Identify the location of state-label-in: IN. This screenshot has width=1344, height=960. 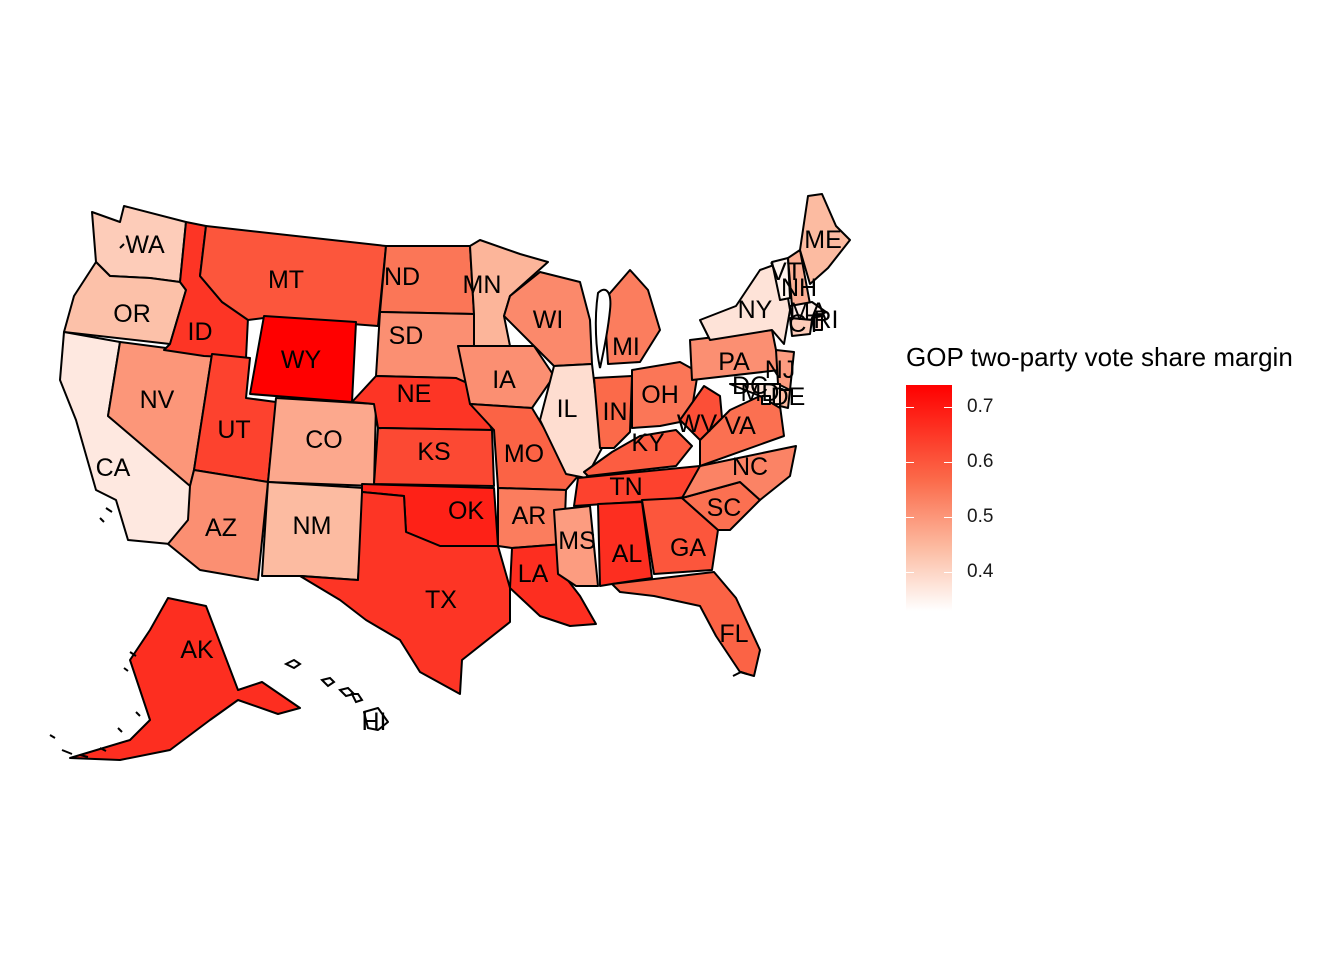
(615, 412).